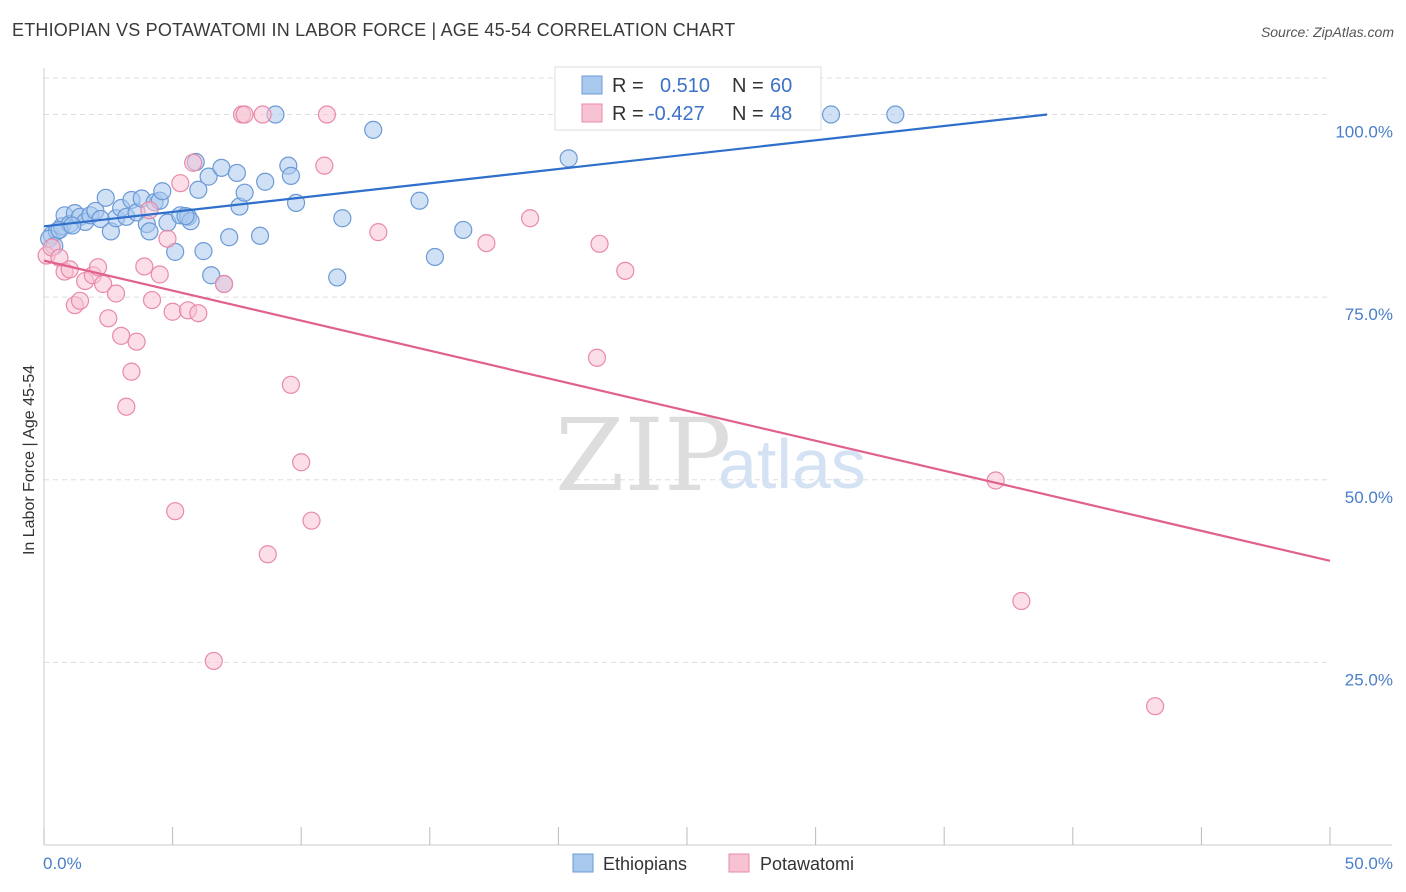  I want to click on legend-item-ethiopians: Ethiopians, so click(629, 863).